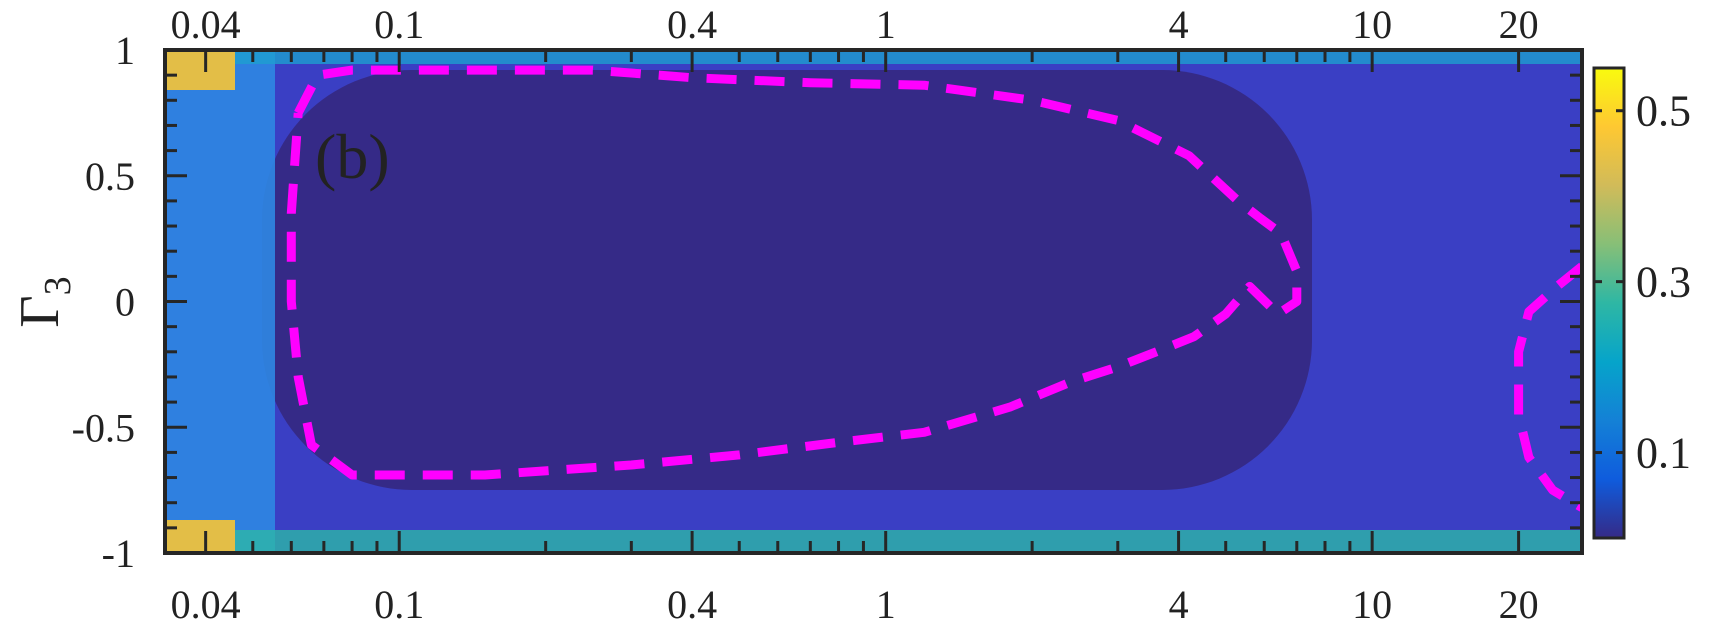 Image resolution: width=1717 pixels, height=626 pixels. Describe the element at coordinates (1179, 24) in the screenshot. I see `x-tick-label-top: 4` at that location.